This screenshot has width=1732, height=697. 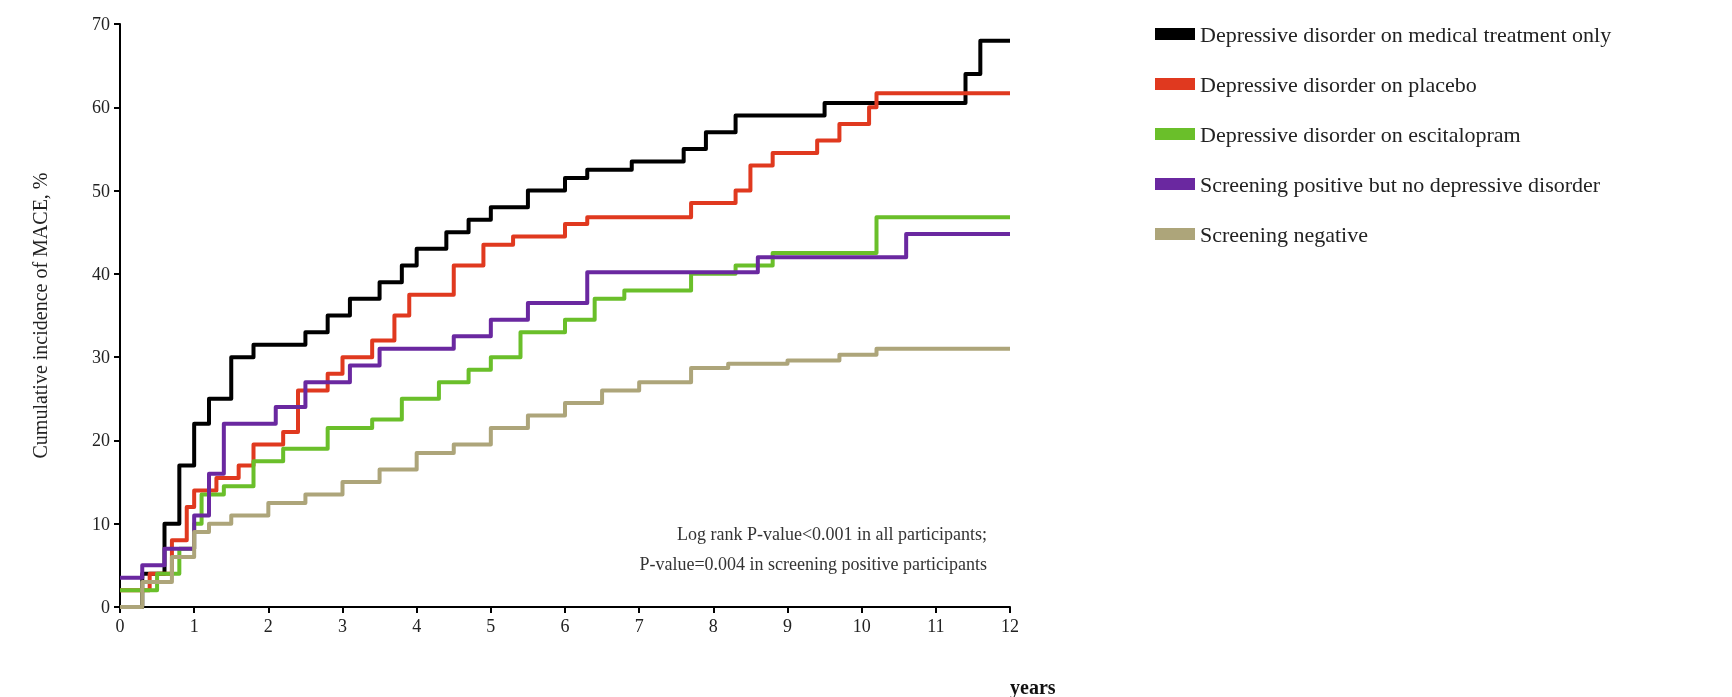 What do you see at coordinates (101, 523) in the screenshot?
I see `y-tick-label: 10` at bounding box center [101, 523].